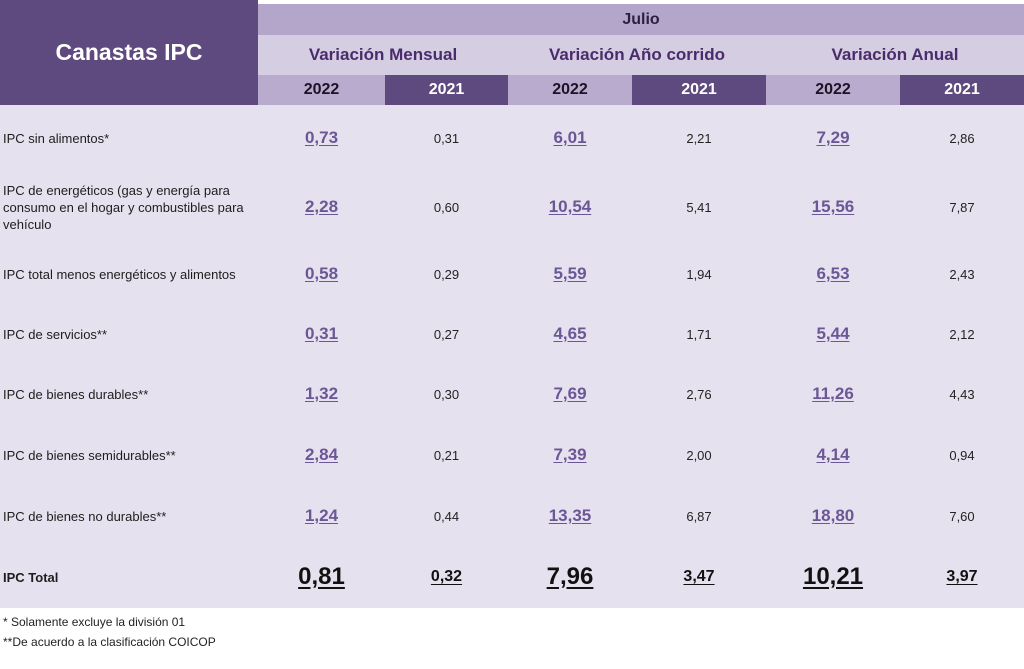  I want to click on value-cell: 1,24, so click(321, 515).